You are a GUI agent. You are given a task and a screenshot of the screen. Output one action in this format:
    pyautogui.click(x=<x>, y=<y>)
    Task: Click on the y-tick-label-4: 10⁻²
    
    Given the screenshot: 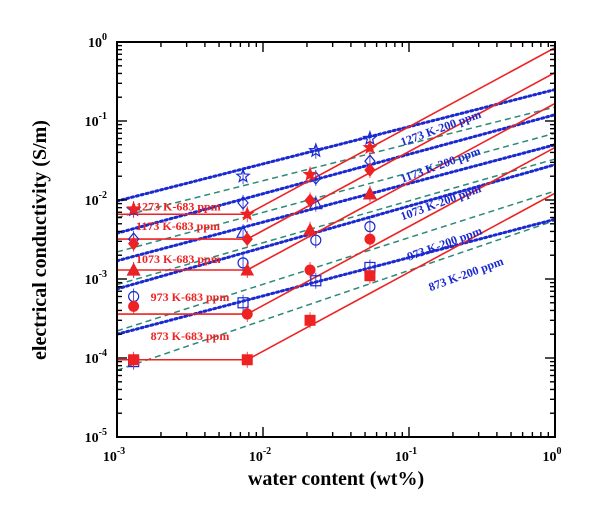 What is the action you would take?
    pyautogui.click(x=96, y=199)
    